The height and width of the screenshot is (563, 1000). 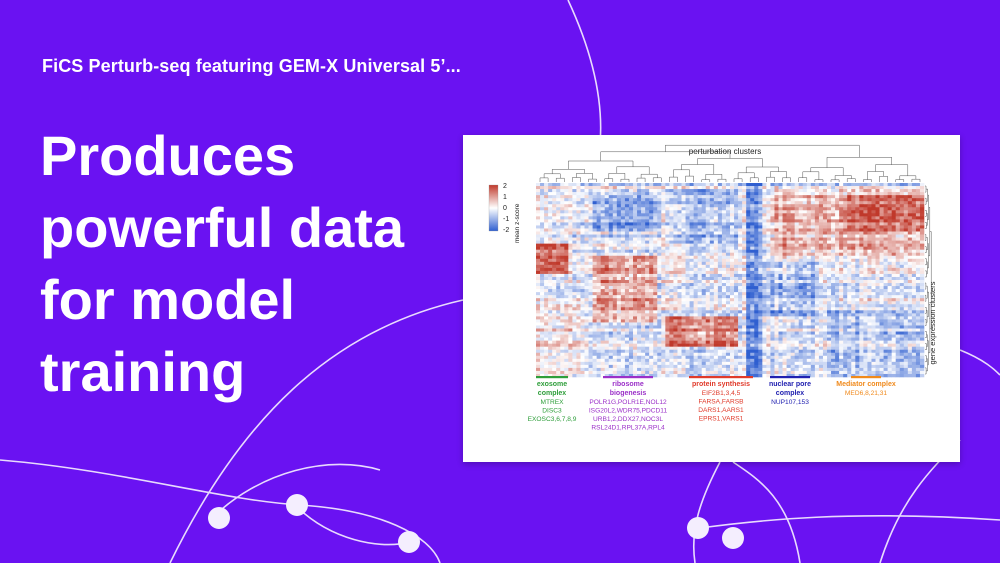 I want to click on perturbation-dendrogram, so click(x=730, y=163).